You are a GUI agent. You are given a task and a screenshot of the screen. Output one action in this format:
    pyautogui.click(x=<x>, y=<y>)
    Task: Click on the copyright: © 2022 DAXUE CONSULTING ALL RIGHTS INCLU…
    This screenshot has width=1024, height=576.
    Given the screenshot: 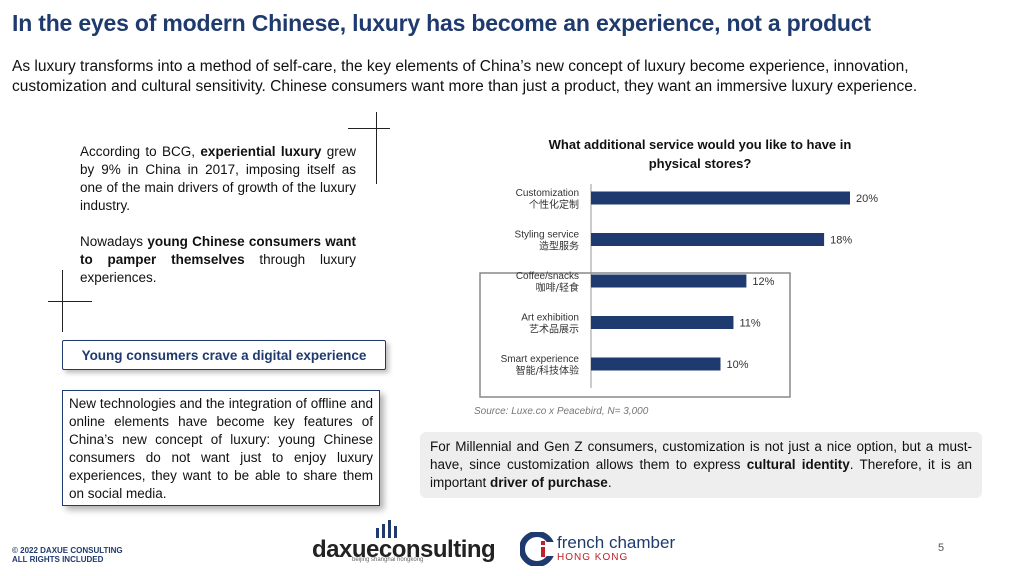 What is the action you would take?
    pyautogui.click(x=67, y=555)
    